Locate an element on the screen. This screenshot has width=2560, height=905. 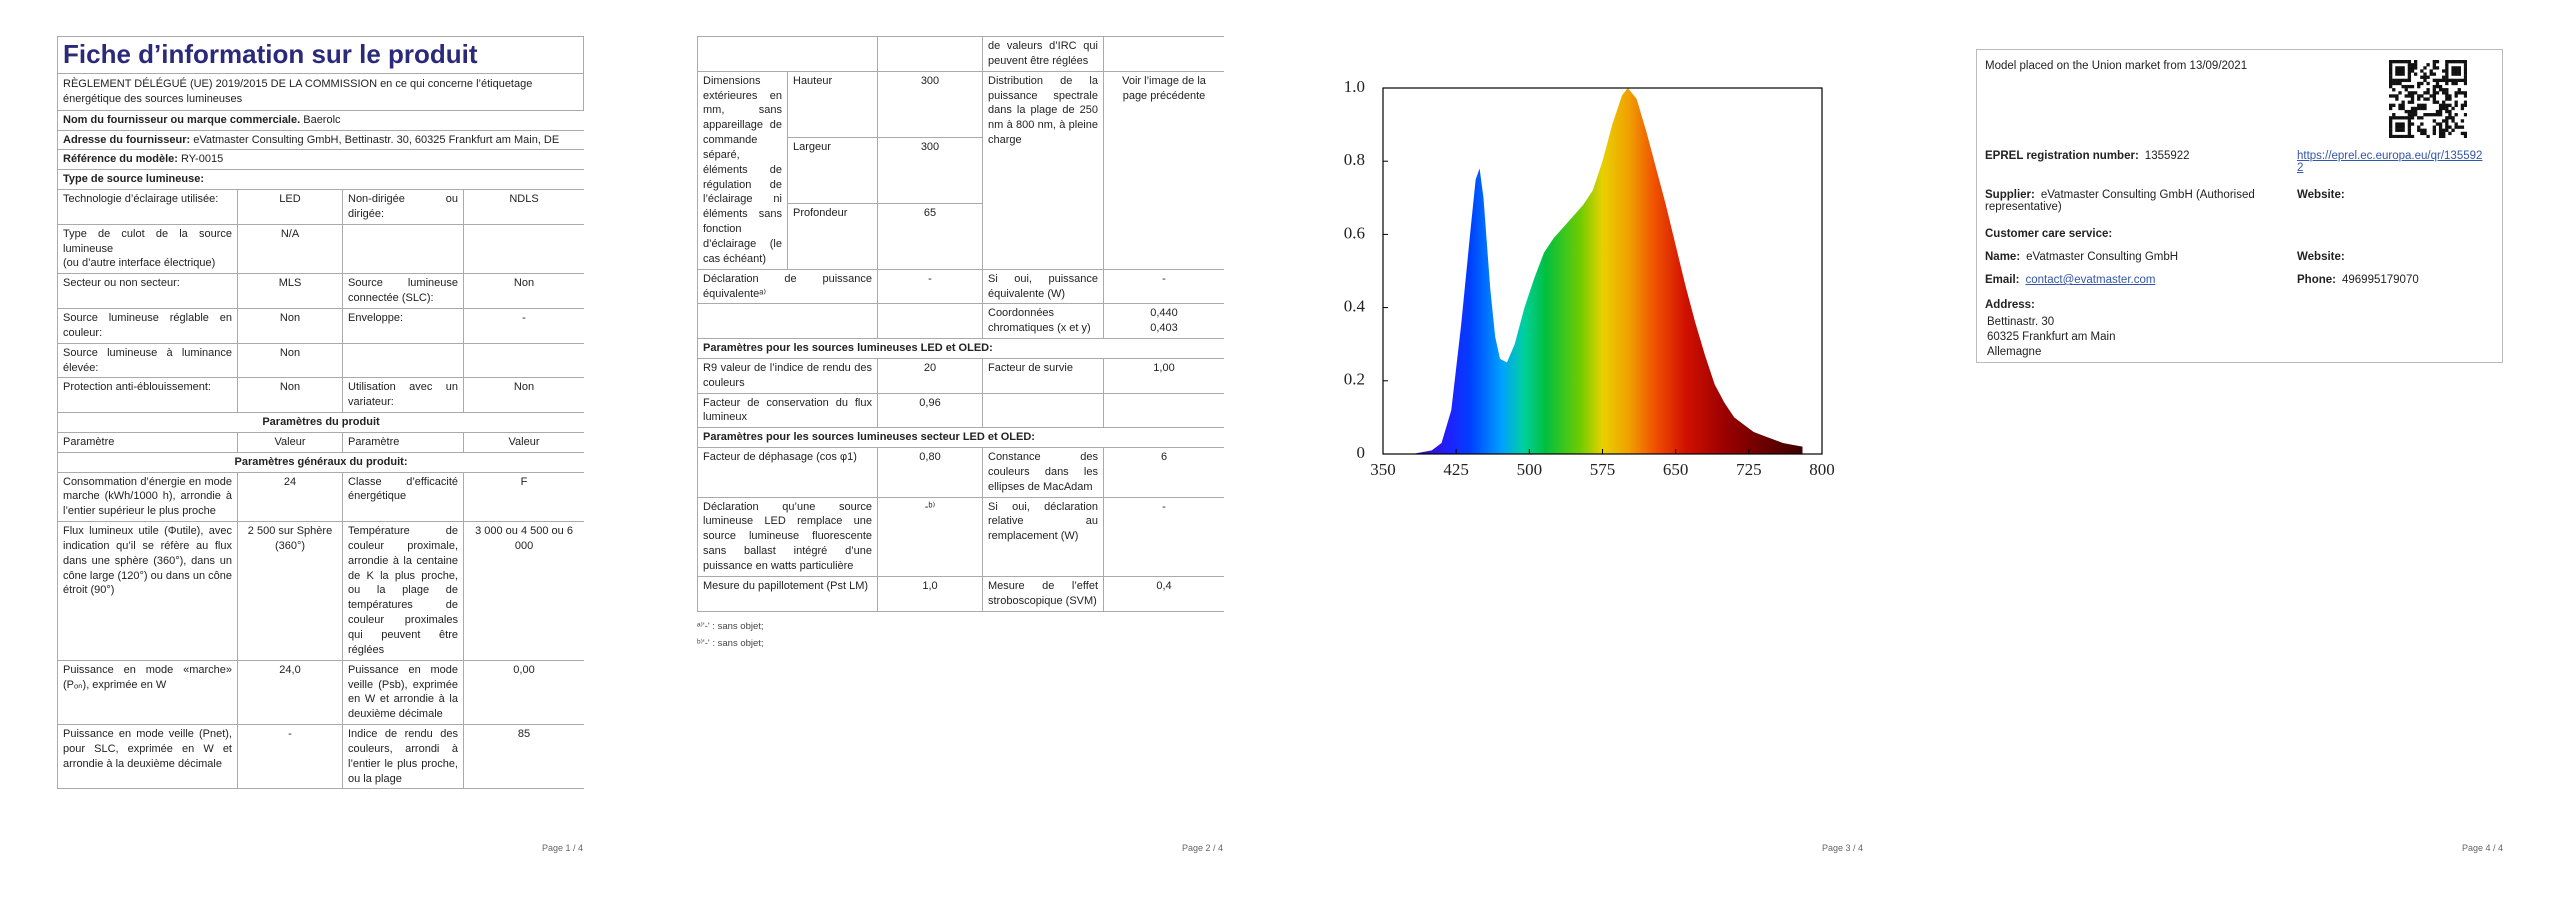
value: RY-0015 is located at coordinates (202, 159).